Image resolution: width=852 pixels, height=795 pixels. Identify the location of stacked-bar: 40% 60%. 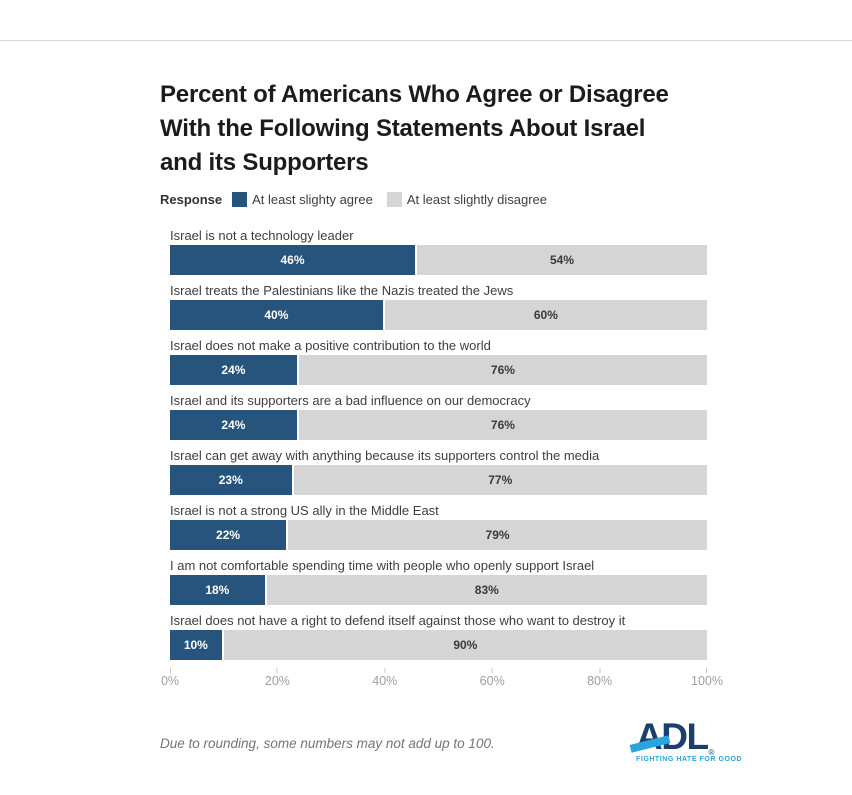
(438, 315).